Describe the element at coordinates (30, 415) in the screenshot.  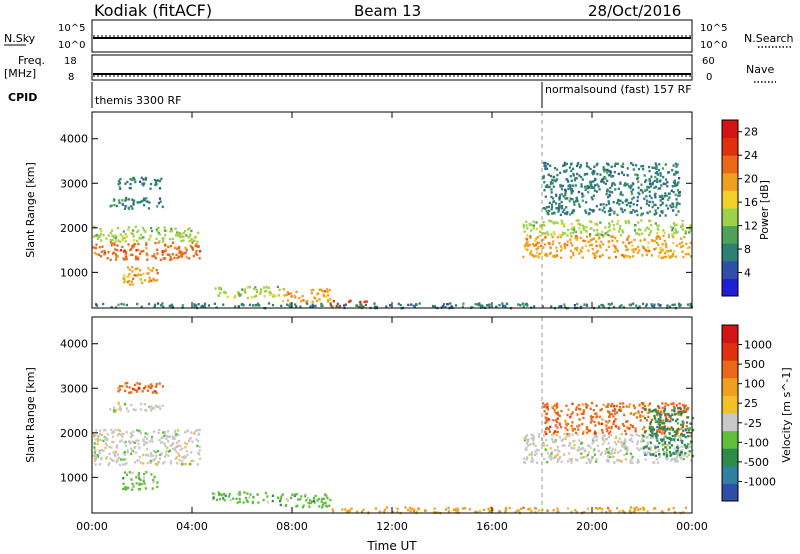
I see `velocity-y-axis-label: Slant Range [km]` at that location.